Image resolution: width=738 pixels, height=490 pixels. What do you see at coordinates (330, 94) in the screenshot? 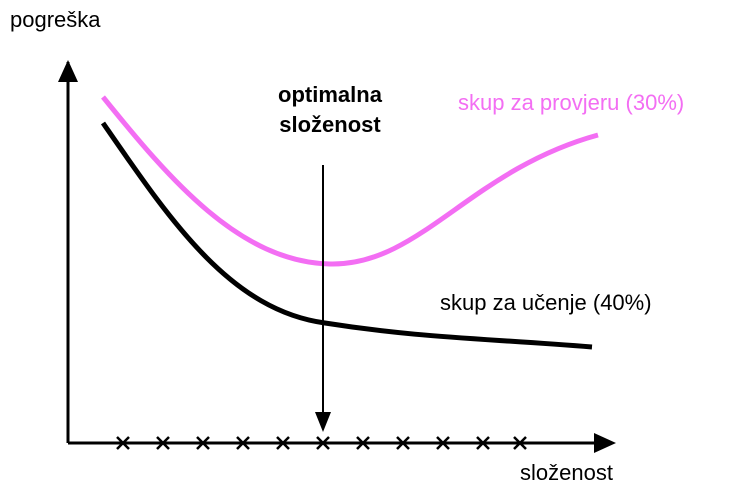
I see `annotation-line: optimalna` at bounding box center [330, 94].